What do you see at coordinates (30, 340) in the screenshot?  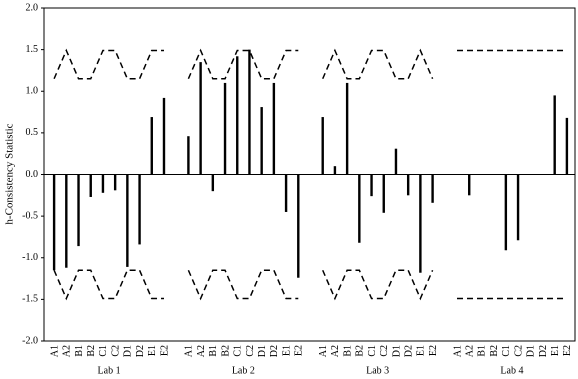 I see `y-tick-label: -2.0` at bounding box center [30, 340].